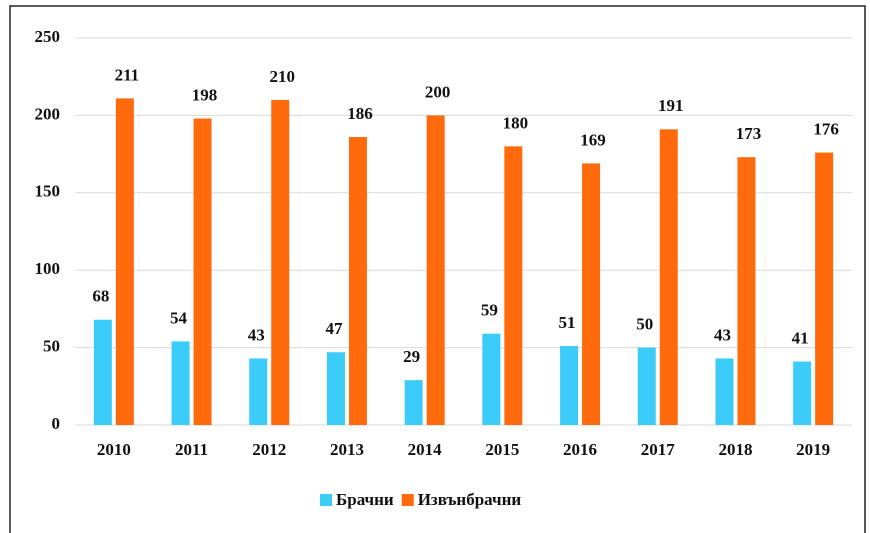  I want to click on legend-label: Брачни, so click(365, 499).